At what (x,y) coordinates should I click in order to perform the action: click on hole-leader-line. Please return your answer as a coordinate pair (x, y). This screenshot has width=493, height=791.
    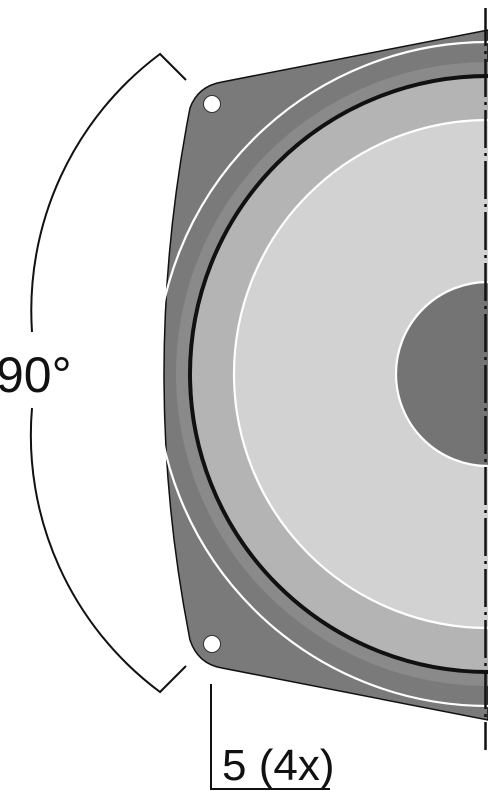
    Looking at the image, I should click on (270, 737).